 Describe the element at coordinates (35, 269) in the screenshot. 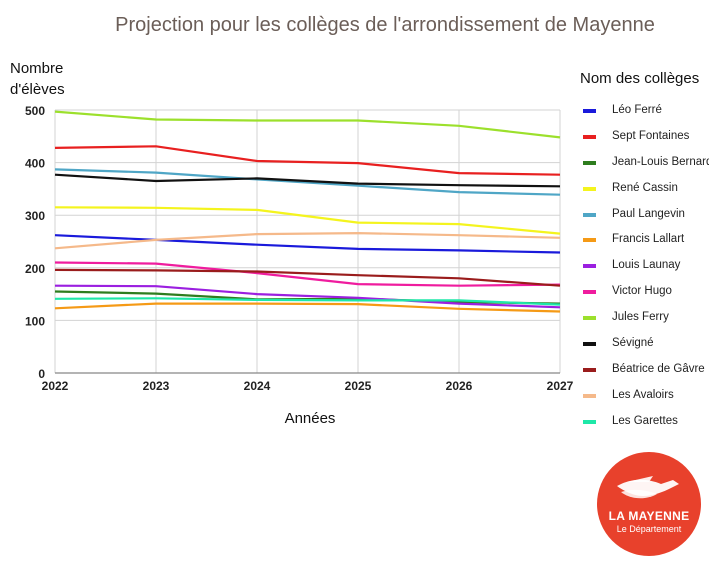

I see `y-tick-label: 200` at that location.